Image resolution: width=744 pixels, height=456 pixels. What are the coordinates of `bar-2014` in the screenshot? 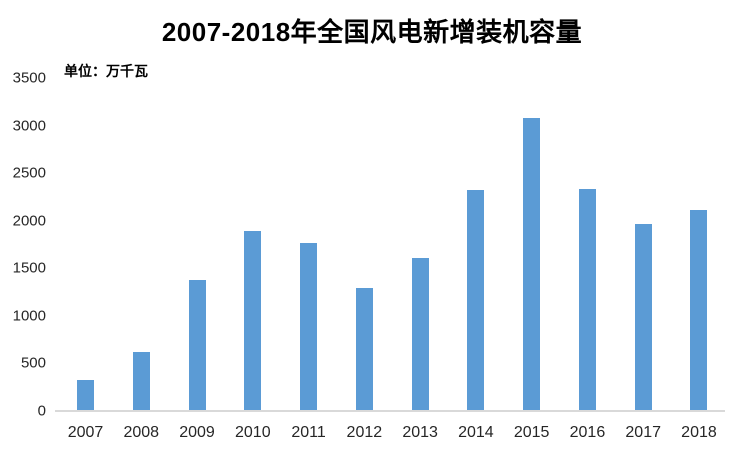 It's located at (476, 300).